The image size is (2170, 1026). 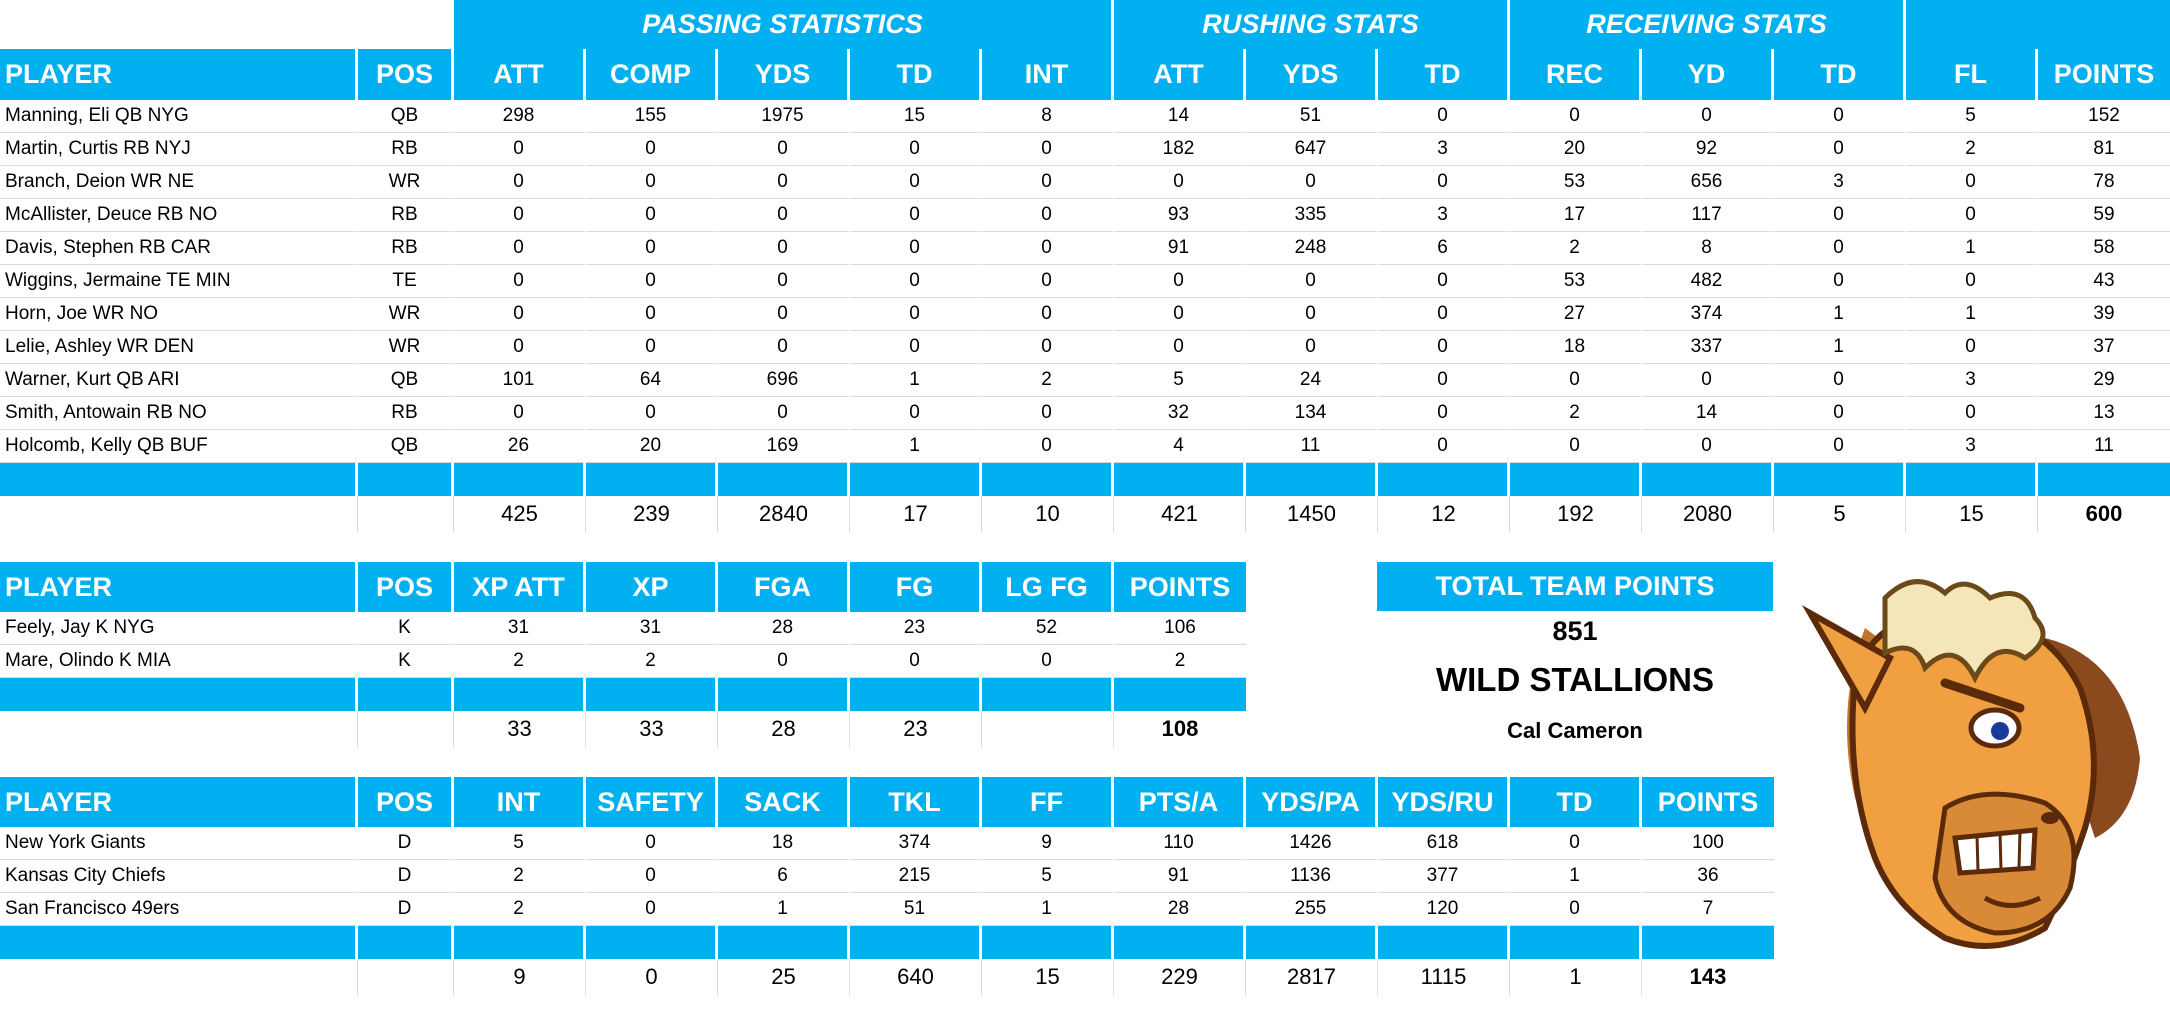 What do you see at coordinates (1180, 728) in the screenshot?
I see `total-points-cell: 108` at bounding box center [1180, 728].